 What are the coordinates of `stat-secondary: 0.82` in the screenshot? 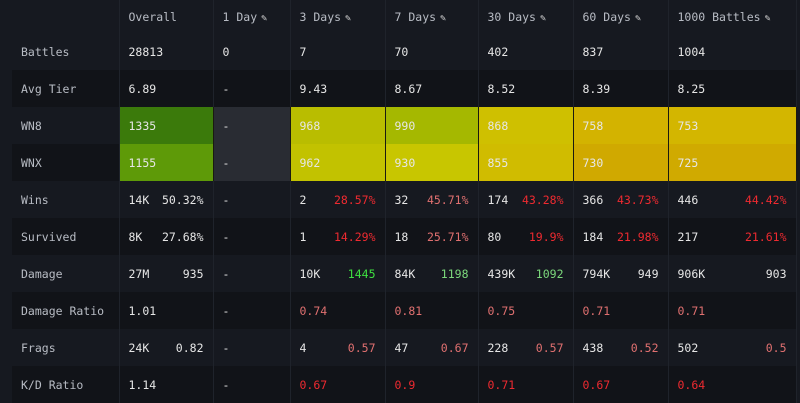 It's located at (189, 347).